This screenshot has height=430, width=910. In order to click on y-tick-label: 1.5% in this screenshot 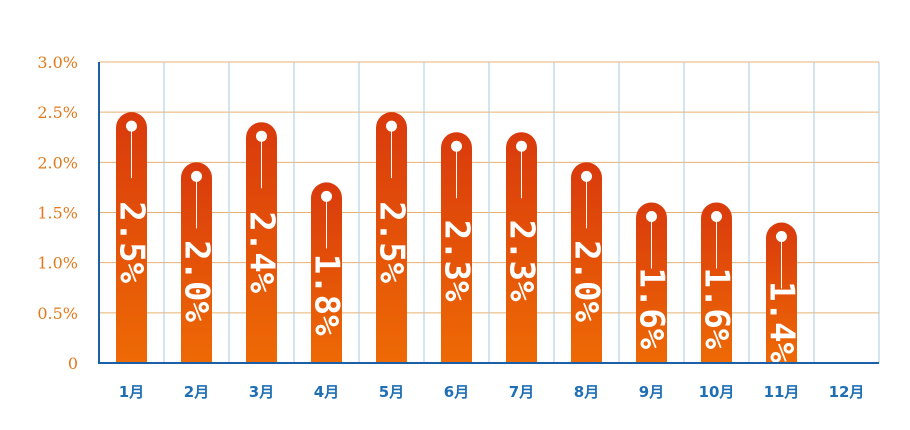, I will do `click(57, 213)`.